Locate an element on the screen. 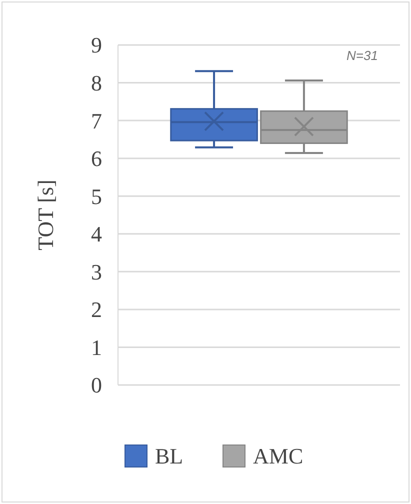  y-tick-label: 1 is located at coordinates (96, 347).